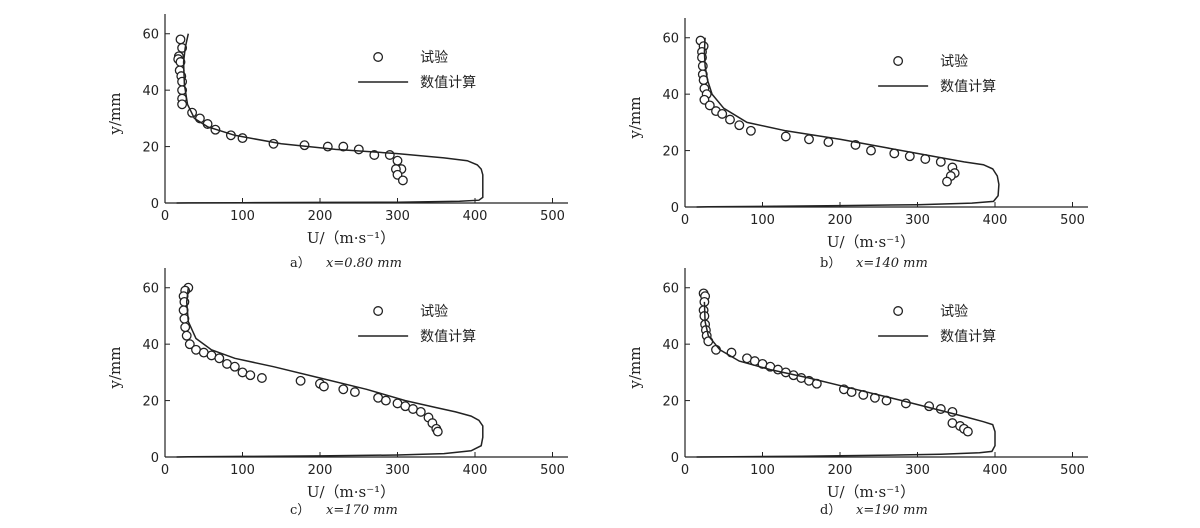 This screenshot has height=528, width=1200. What do you see at coordinates (362, 510) in the screenshot?
I see `panel-caption-value: x=170 mm` at bounding box center [362, 510].